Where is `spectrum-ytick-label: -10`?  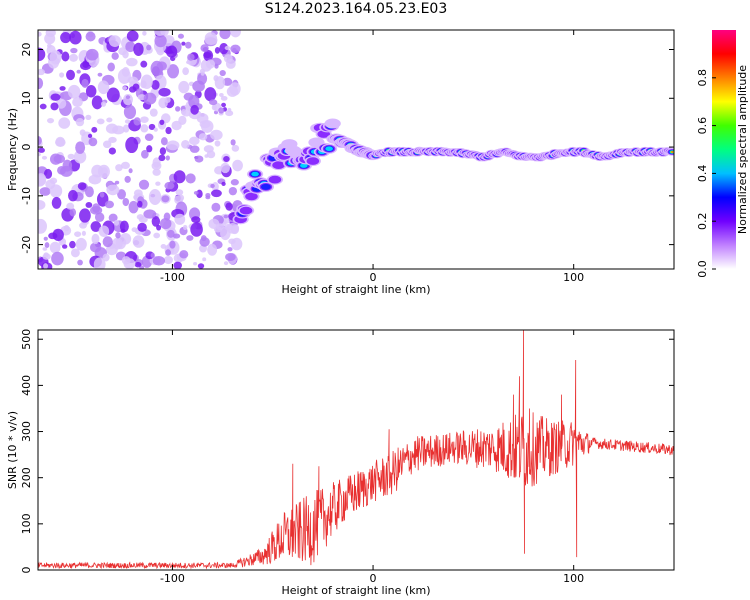
spectrum-ytick-label: -10 is located at coordinates (26, 196).